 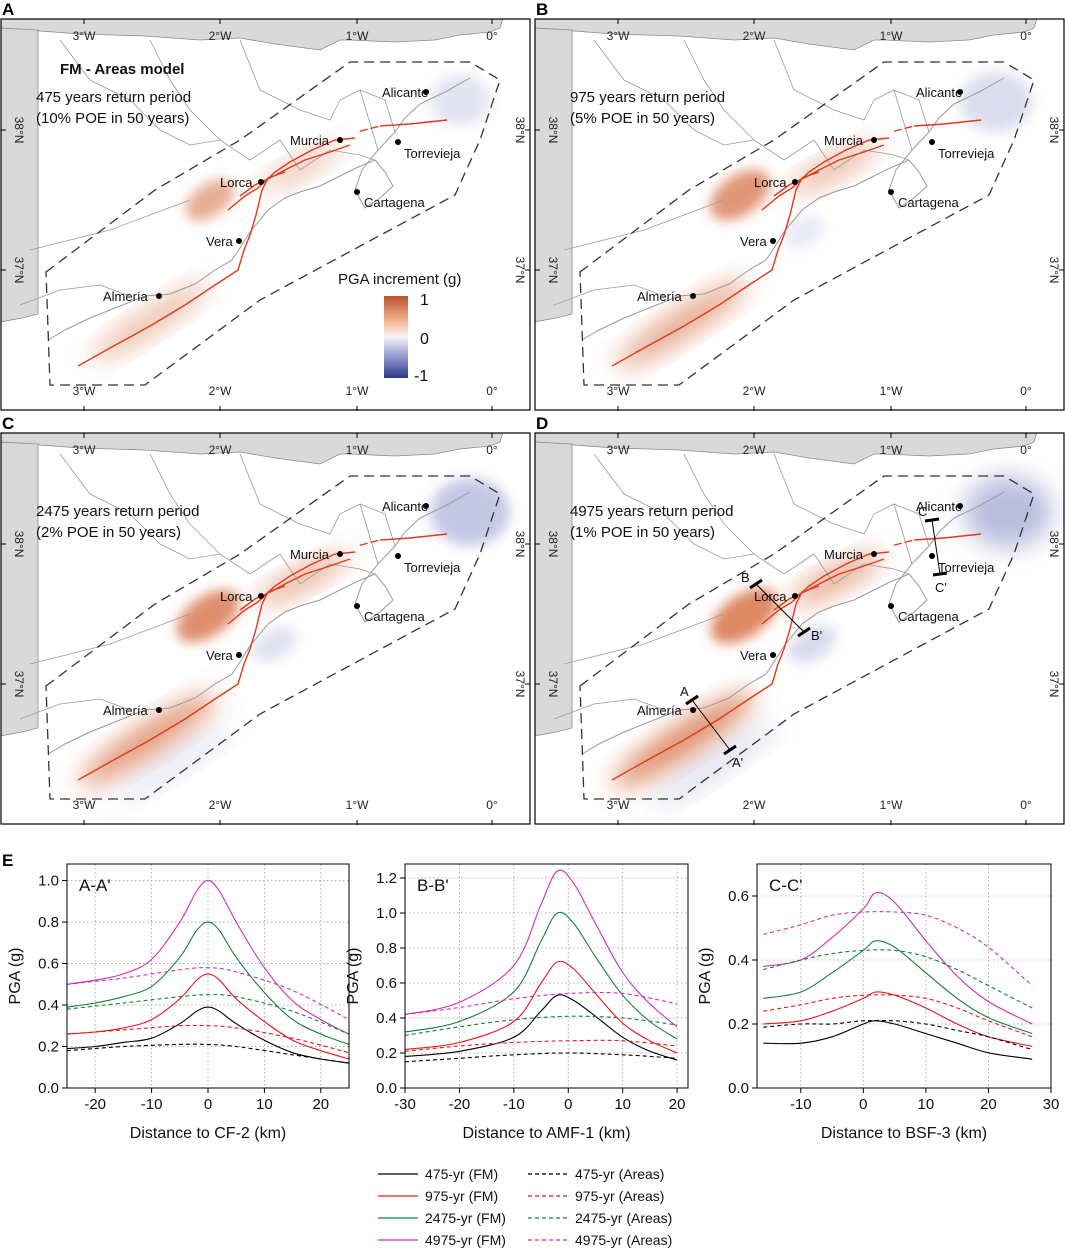 I want to click on city-label: Murcia, so click(x=844, y=554).